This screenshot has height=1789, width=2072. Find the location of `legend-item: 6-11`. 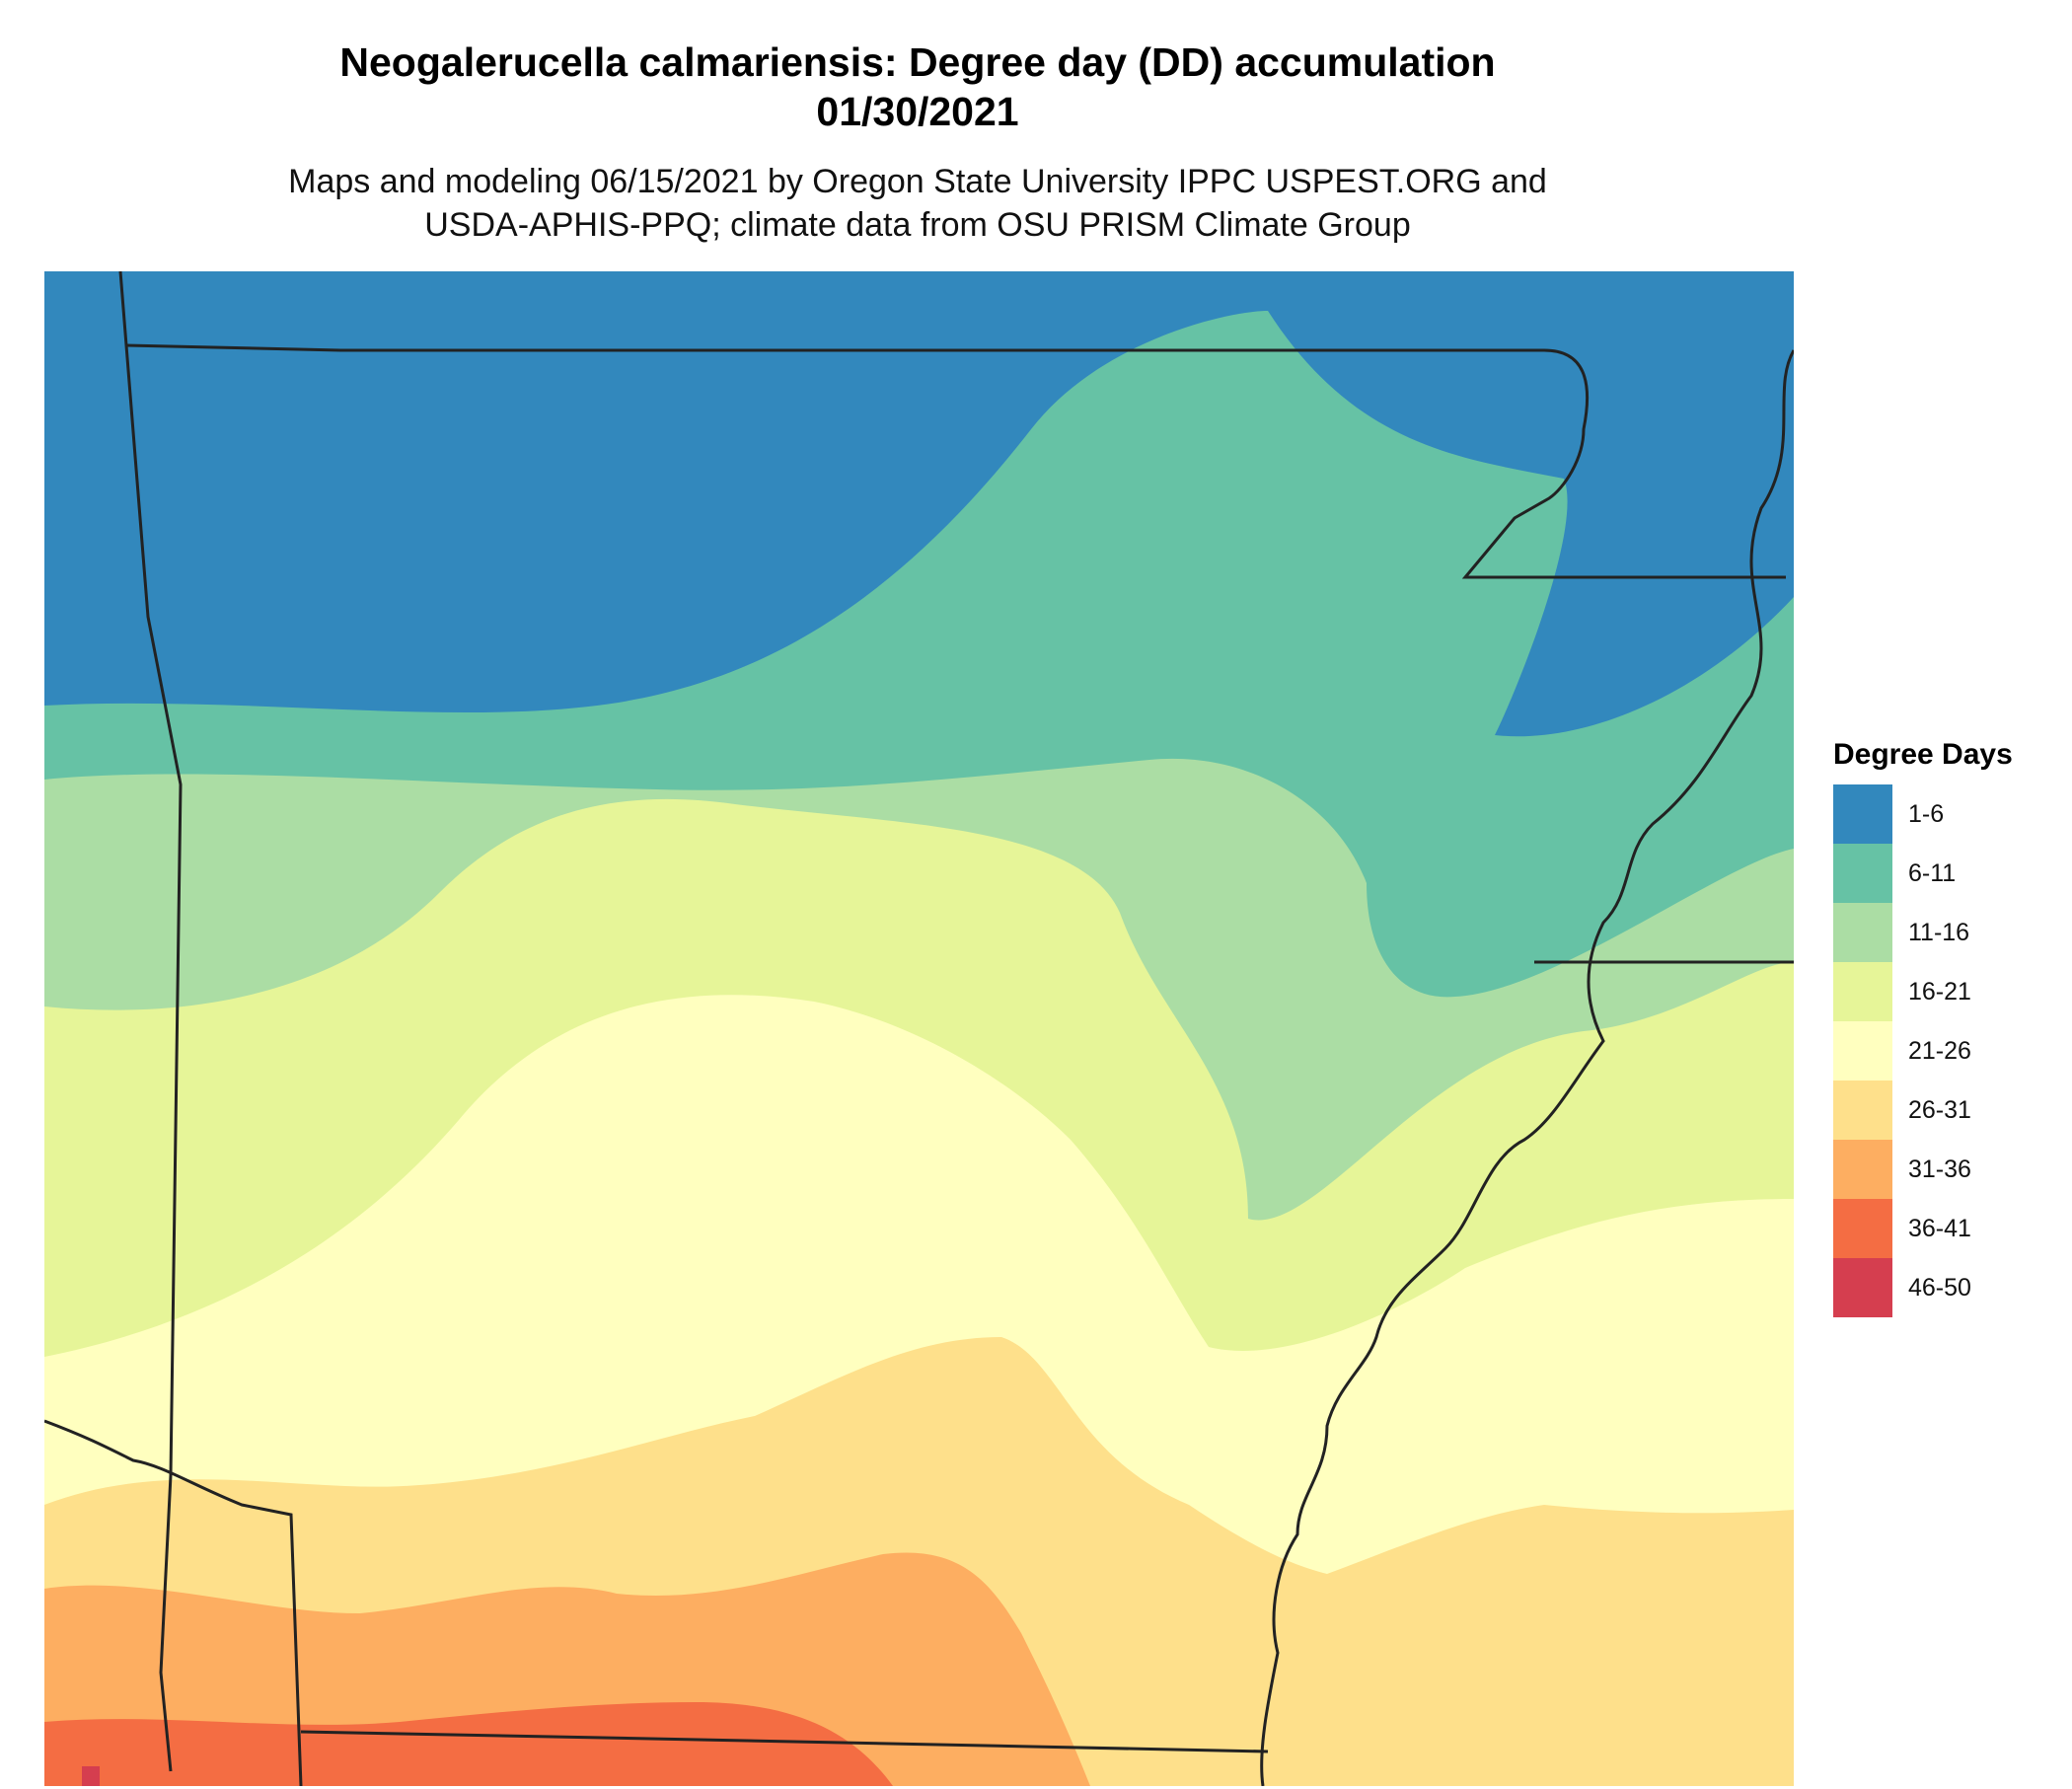

legend-item: 6-11 is located at coordinates (1947, 873).